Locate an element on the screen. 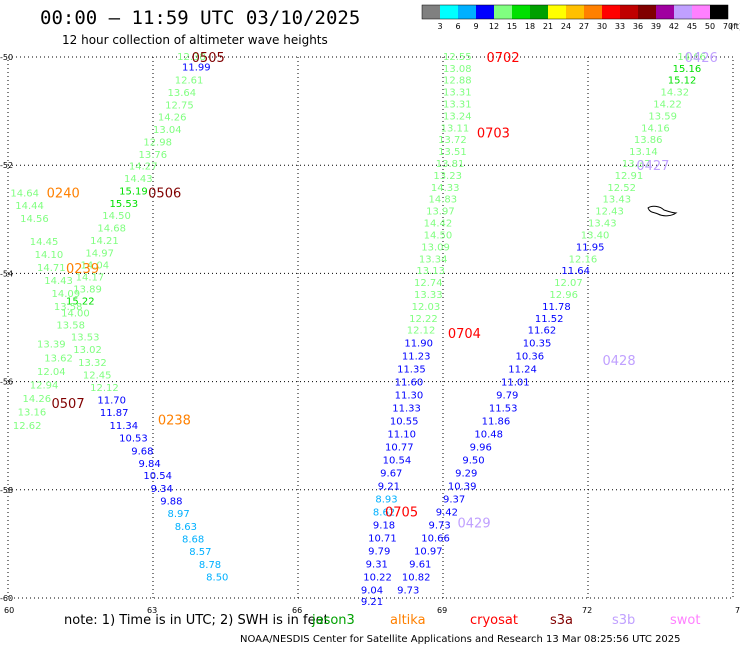  wave-height-value: 13.43 is located at coordinates (602, 224).